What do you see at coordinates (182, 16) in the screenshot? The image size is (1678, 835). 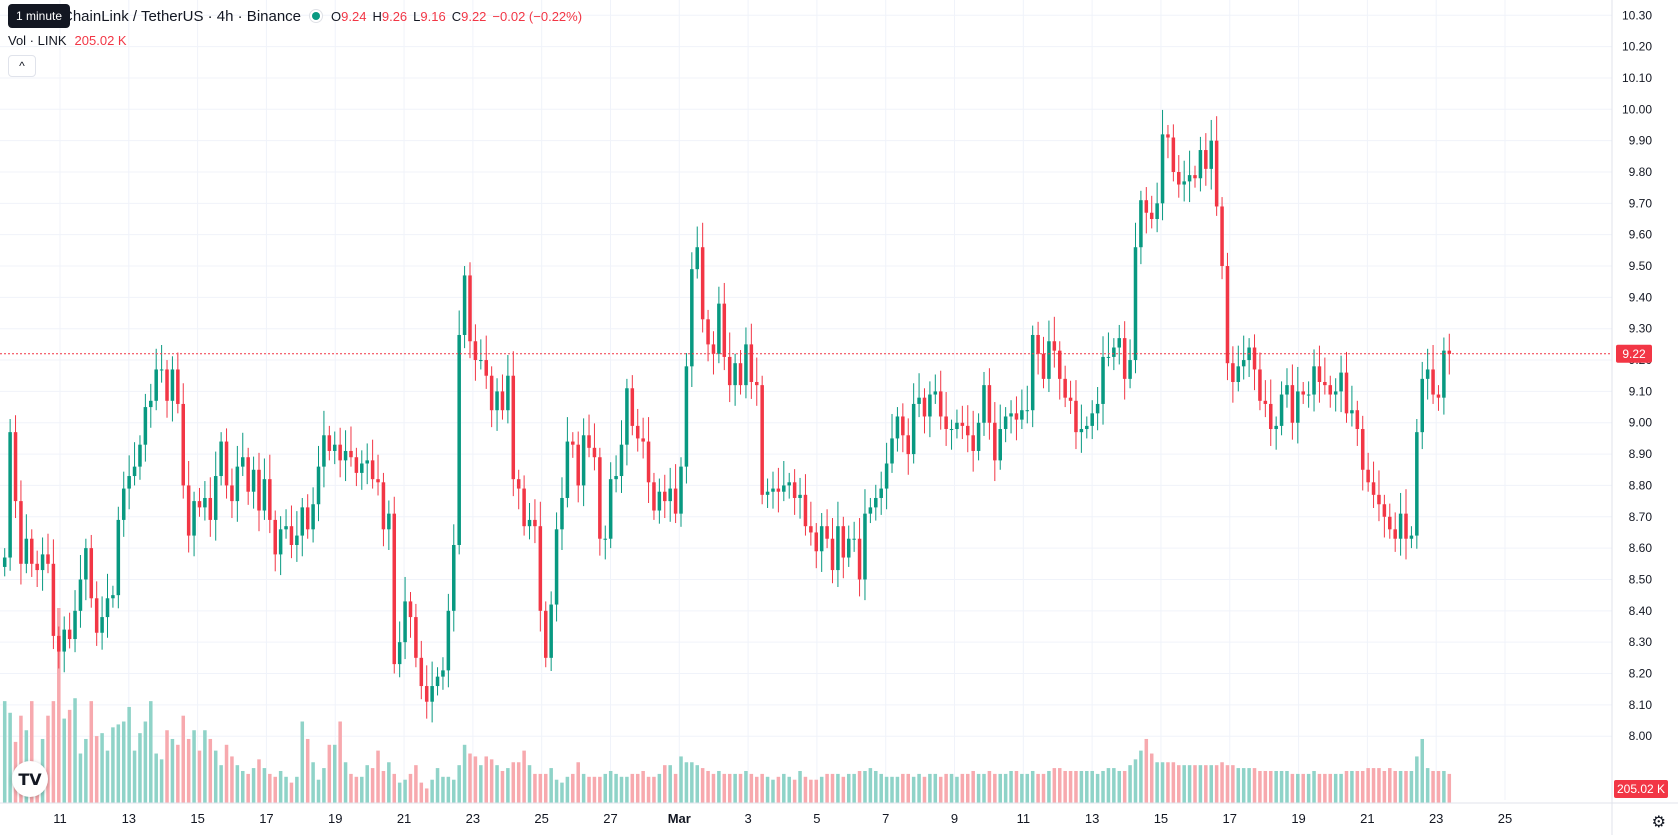 I see `symbol-title: ChainLink / TetherUS · 4h · Binance` at bounding box center [182, 16].